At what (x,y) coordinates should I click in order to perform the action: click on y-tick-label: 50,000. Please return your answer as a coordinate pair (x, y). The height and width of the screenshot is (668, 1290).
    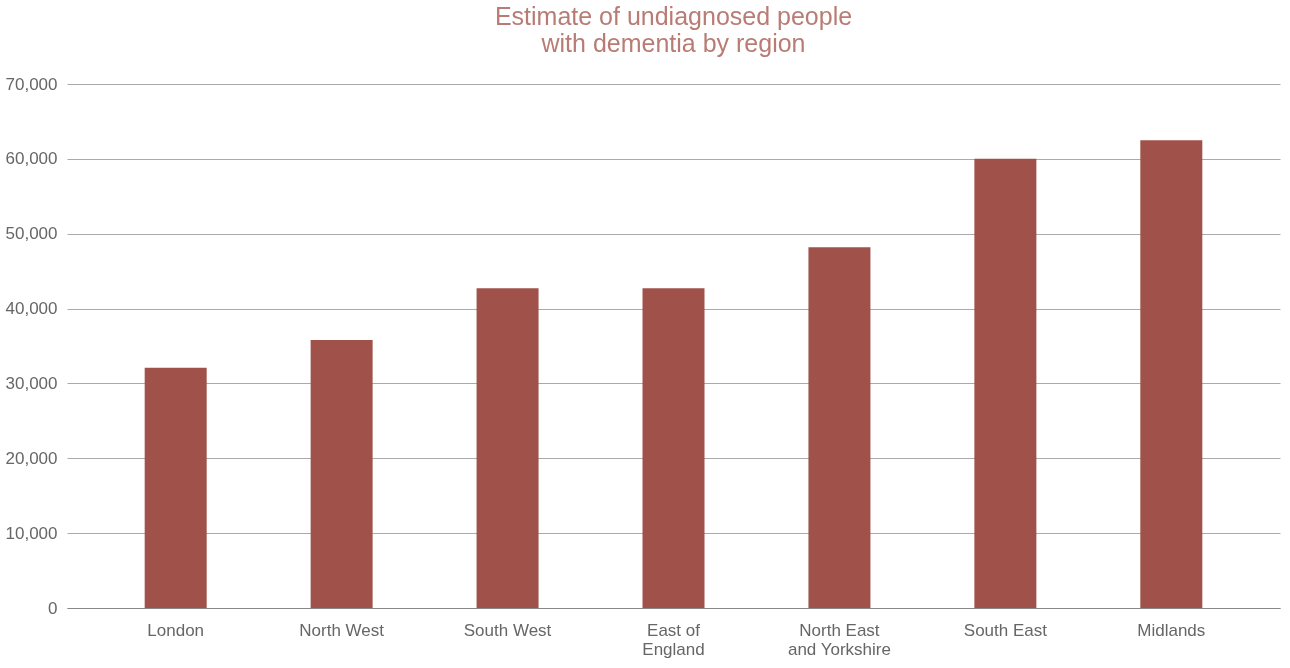
    Looking at the image, I should click on (31, 234).